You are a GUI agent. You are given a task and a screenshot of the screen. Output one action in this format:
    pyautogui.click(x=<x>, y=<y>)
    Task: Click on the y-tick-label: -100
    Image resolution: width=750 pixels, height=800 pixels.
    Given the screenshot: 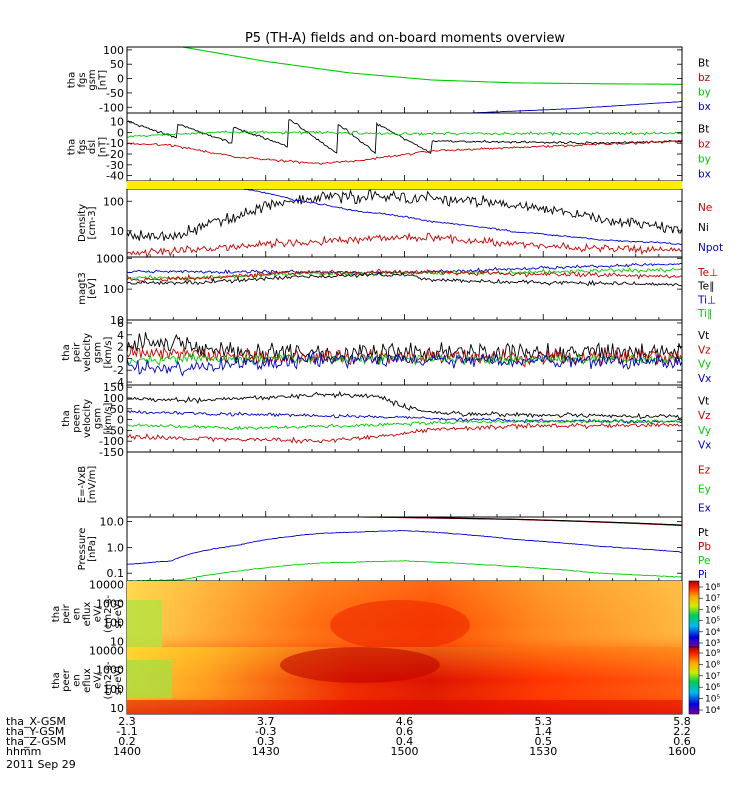 What is the action you would take?
    pyautogui.click(x=111, y=441)
    